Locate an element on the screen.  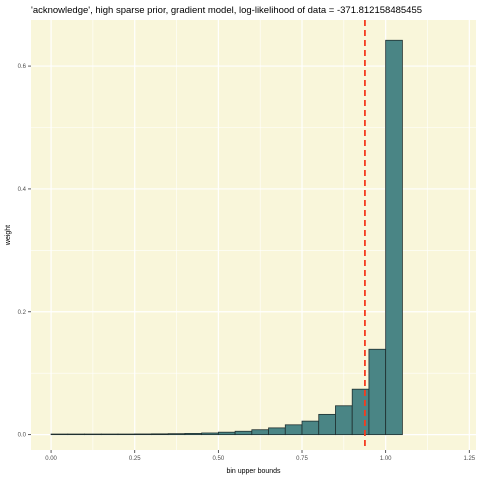
x-tick-label: 0.00 is located at coordinates (51, 459).